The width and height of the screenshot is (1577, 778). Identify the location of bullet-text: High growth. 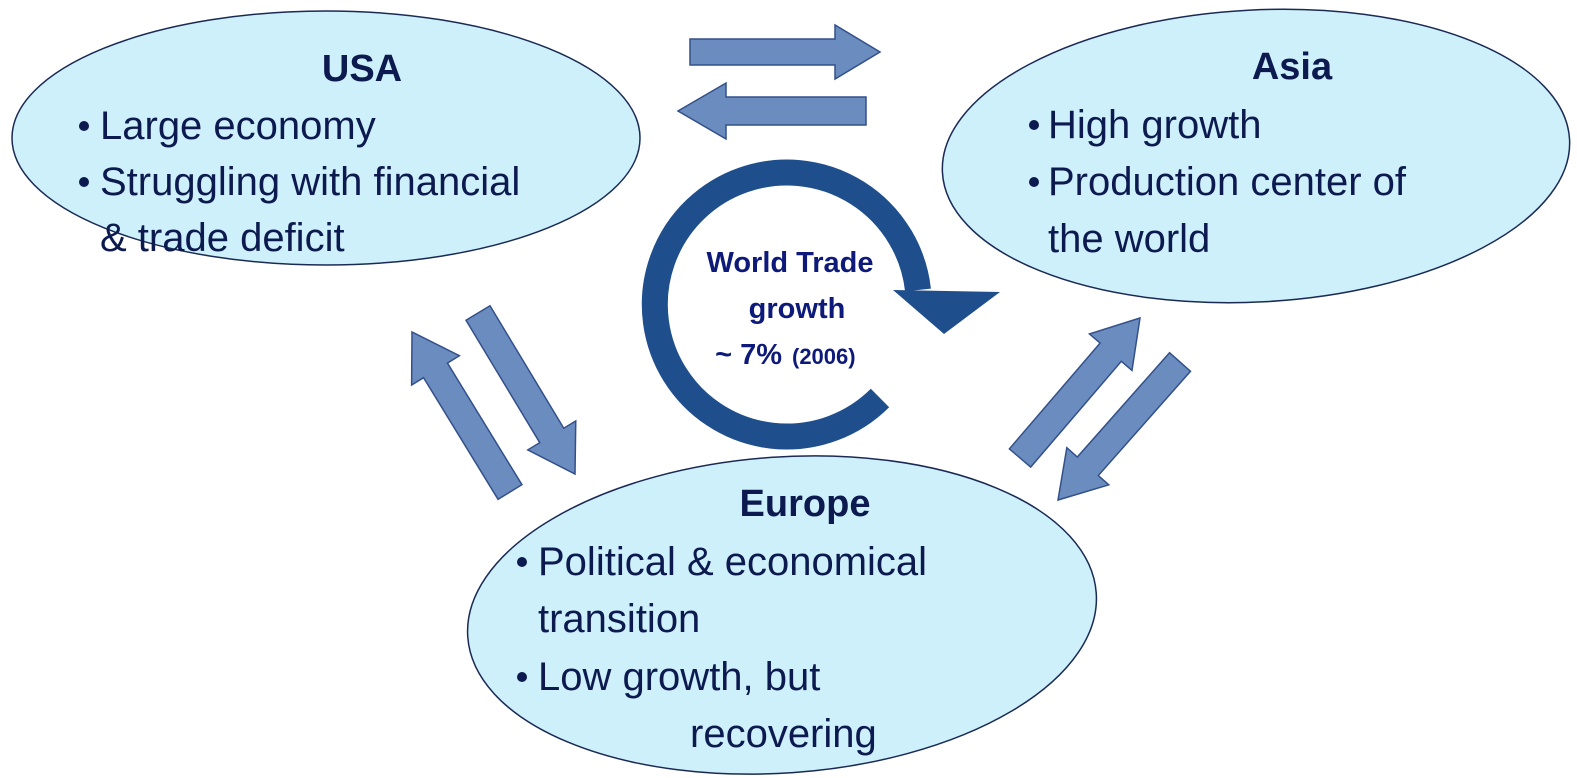
(1154, 125).